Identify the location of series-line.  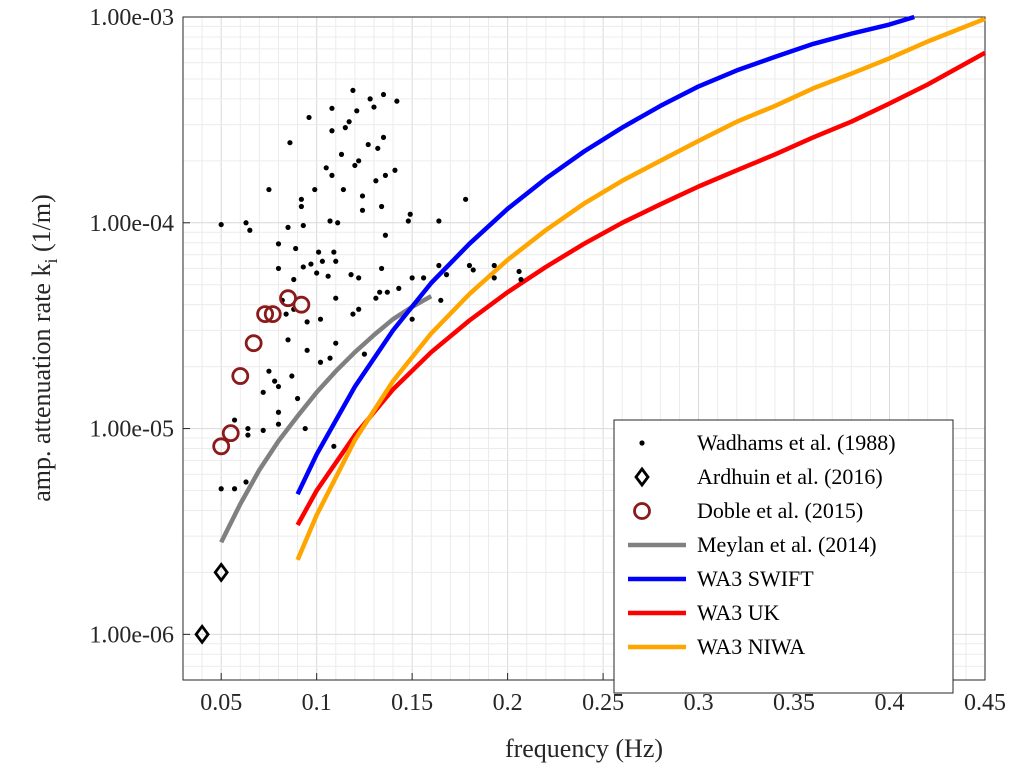
(326, 419).